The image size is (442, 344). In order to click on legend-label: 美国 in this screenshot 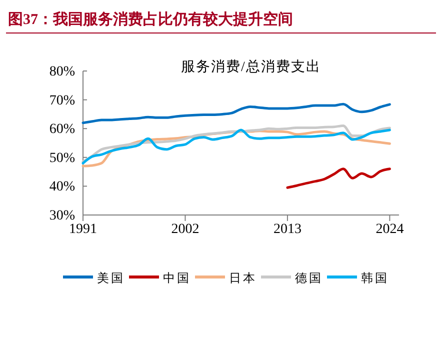, I will do `click(111, 278)`.